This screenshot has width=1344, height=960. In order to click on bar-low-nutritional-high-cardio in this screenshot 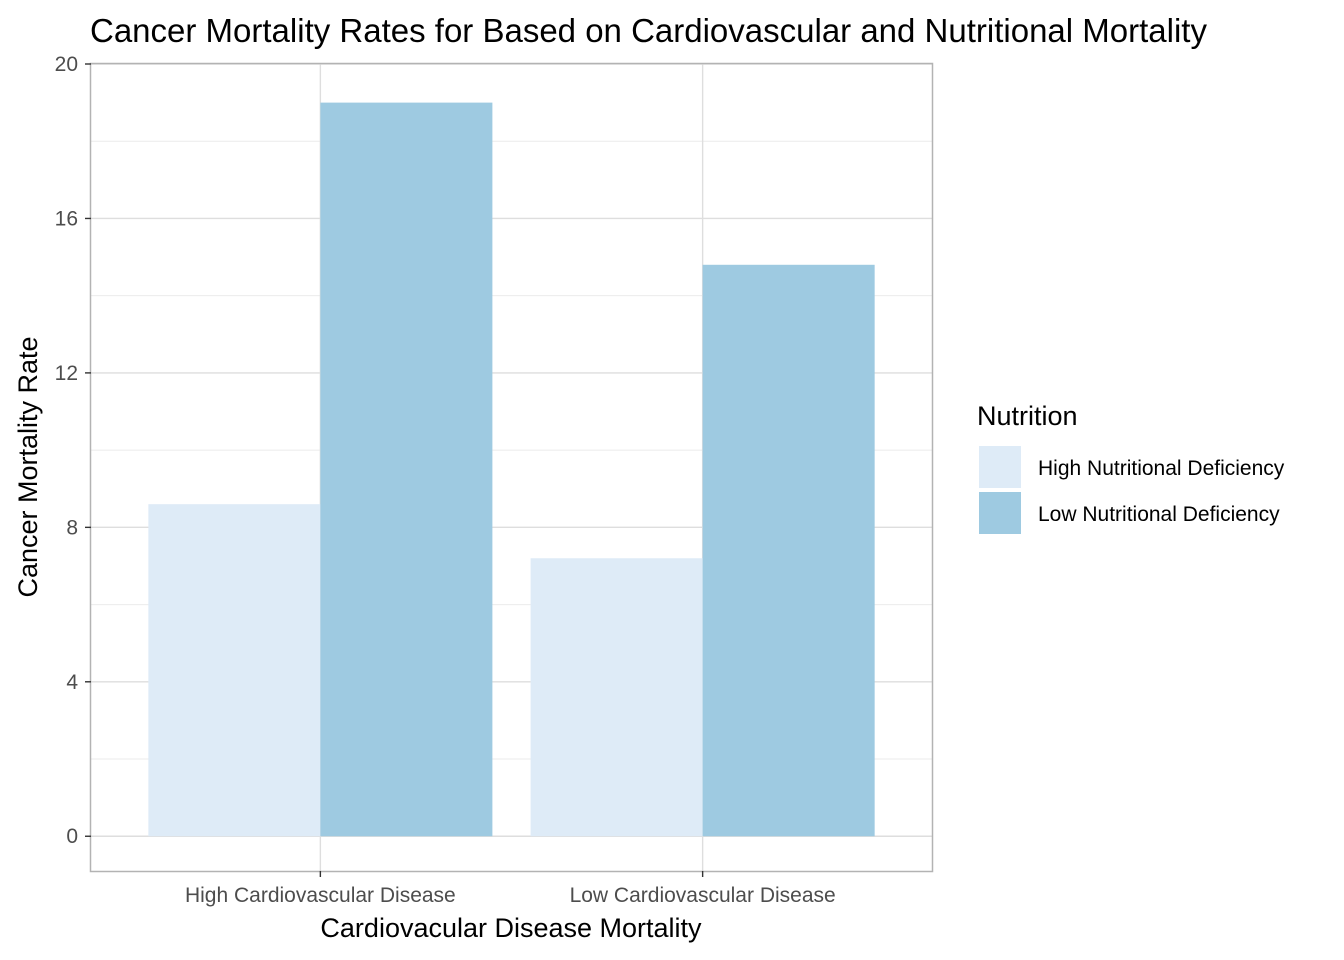, I will do `click(406, 469)`.